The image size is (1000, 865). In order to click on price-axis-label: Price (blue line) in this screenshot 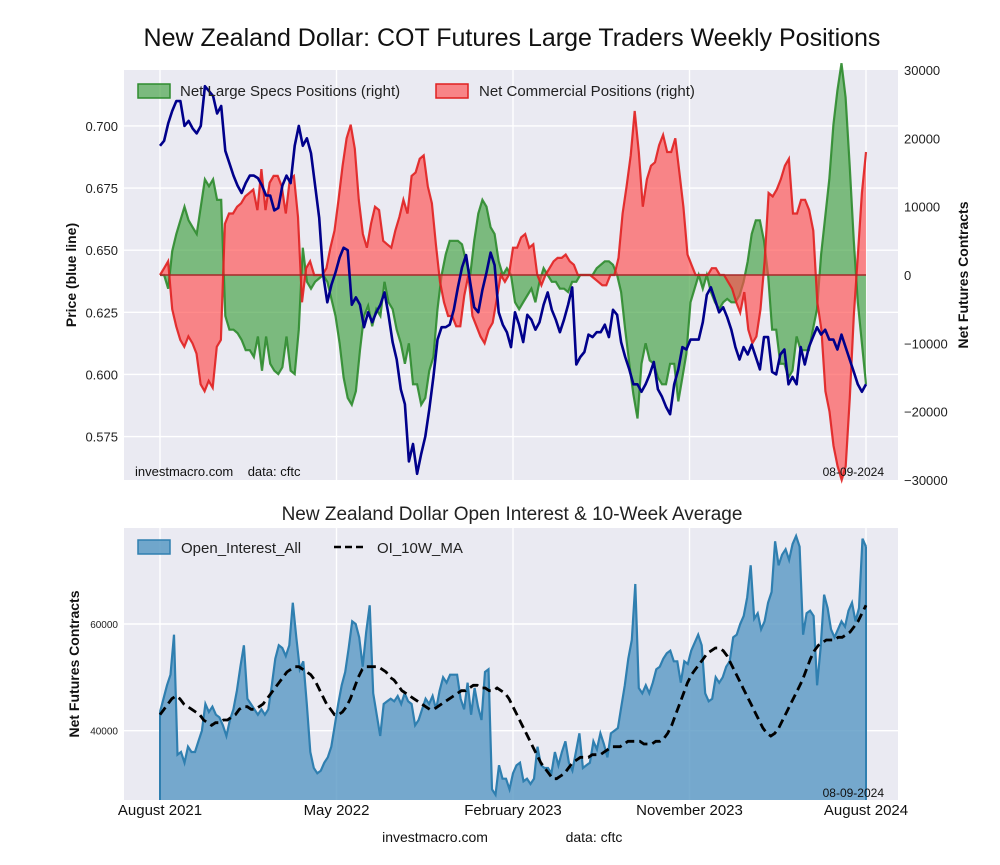, I will do `click(71, 275)`.